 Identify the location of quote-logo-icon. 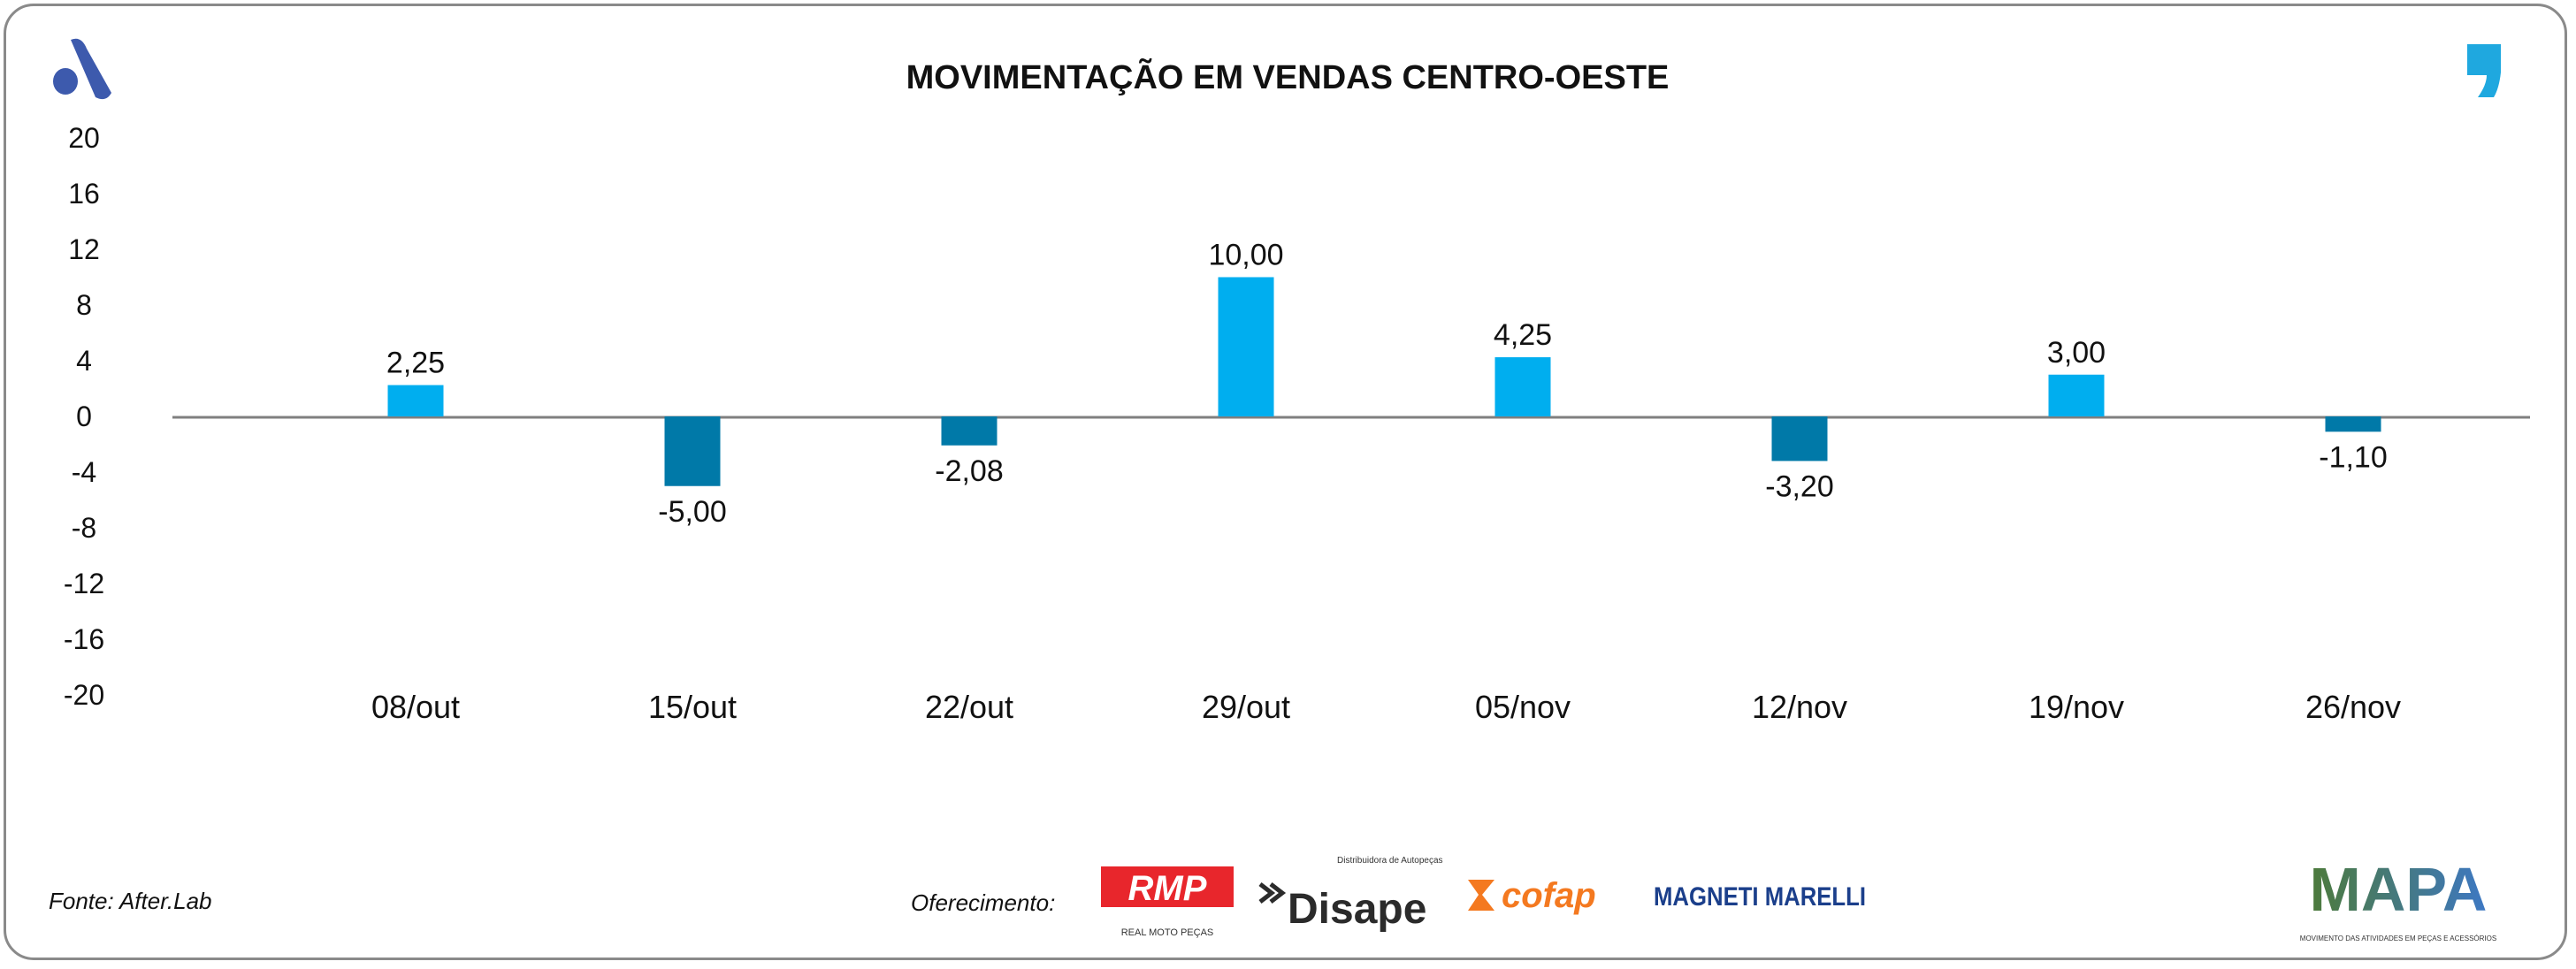
(2484, 70).